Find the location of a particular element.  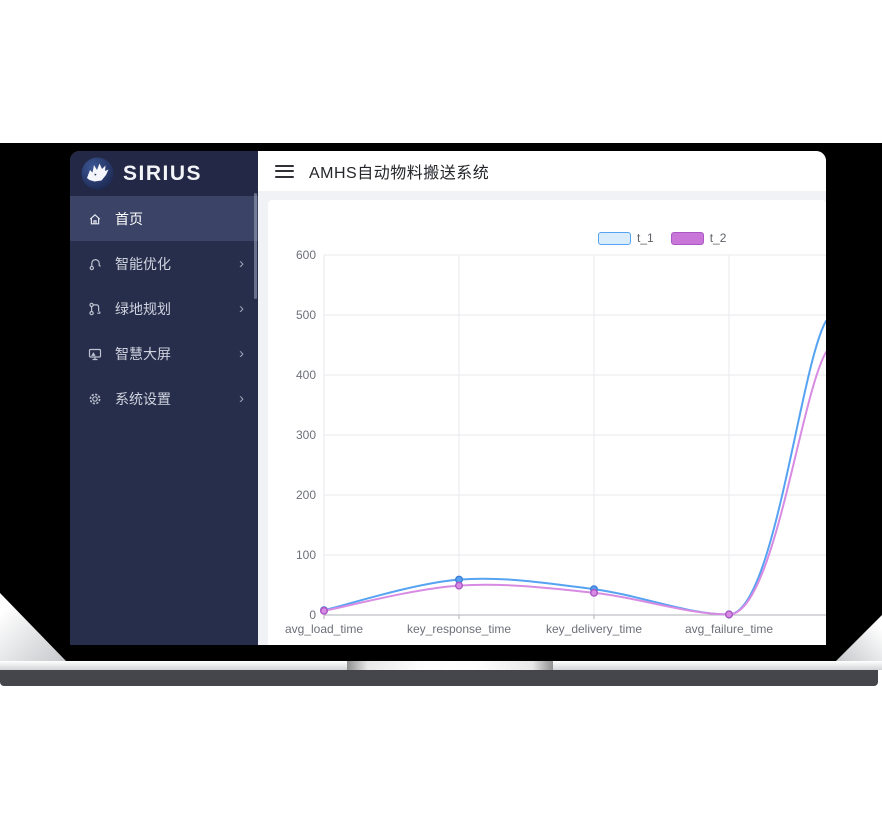

sidebar-item-home: 首页 is located at coordinates (164, 218).